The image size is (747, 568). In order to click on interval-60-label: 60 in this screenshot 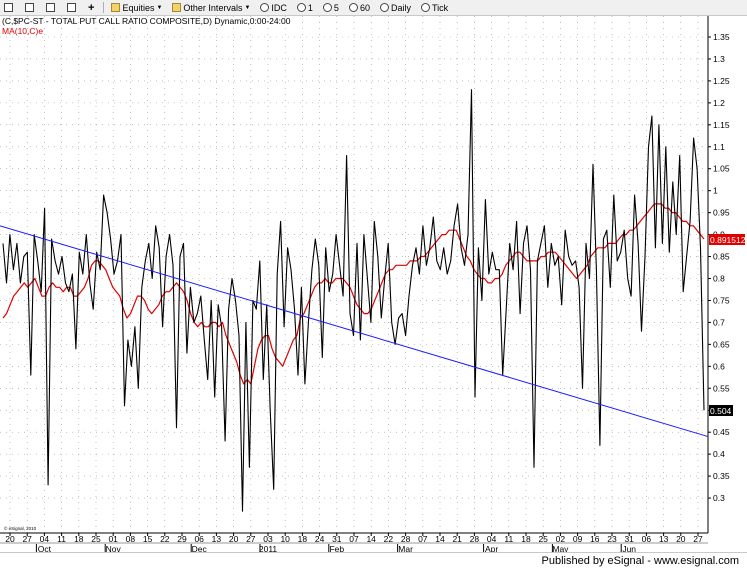, I will do `click(364, 7)`.